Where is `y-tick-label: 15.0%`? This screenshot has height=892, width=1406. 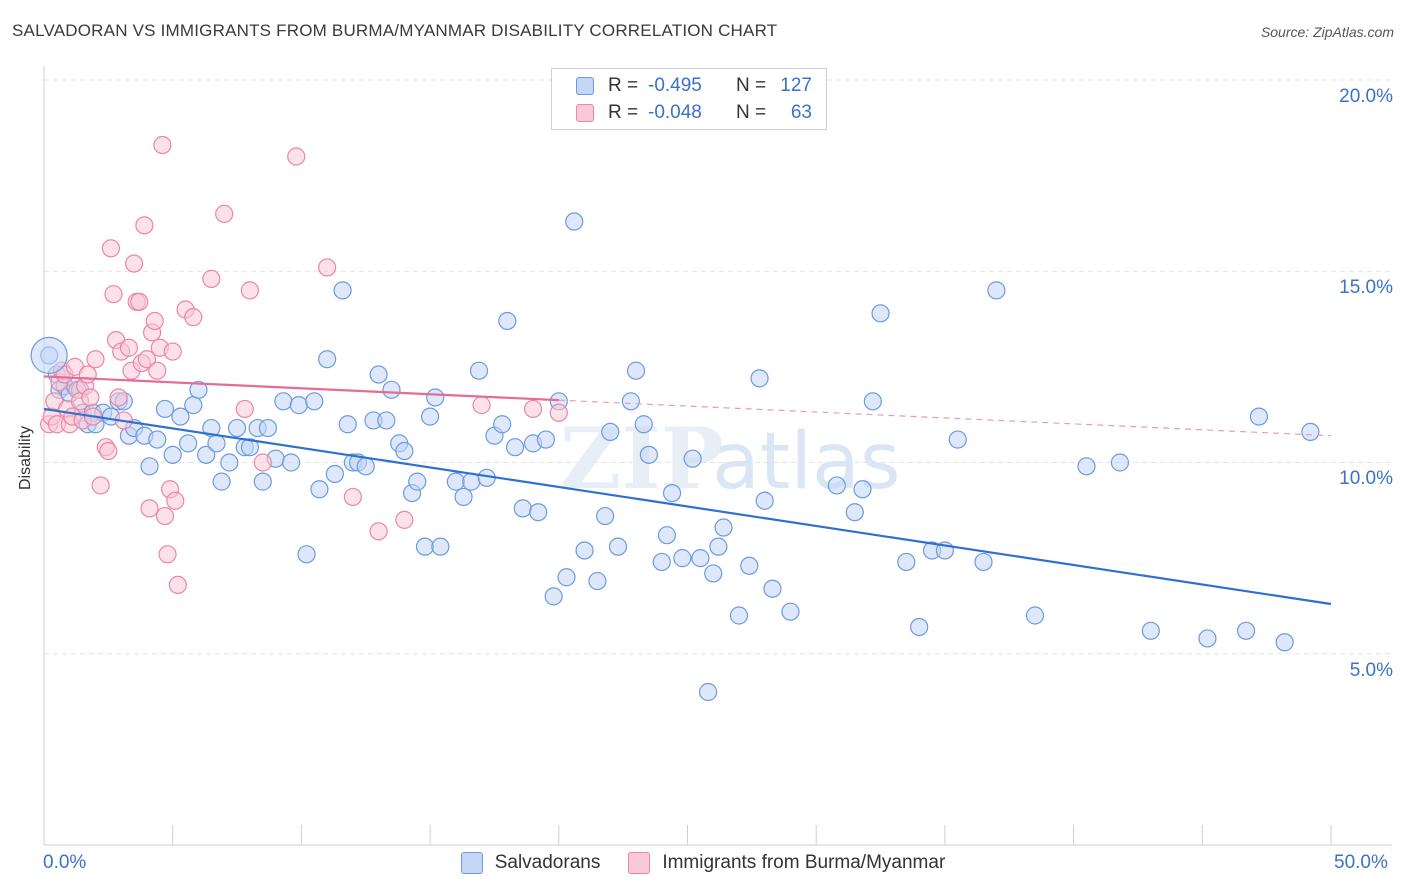 y-tick-label: 15.0% is located at coordinates (1366, 287).